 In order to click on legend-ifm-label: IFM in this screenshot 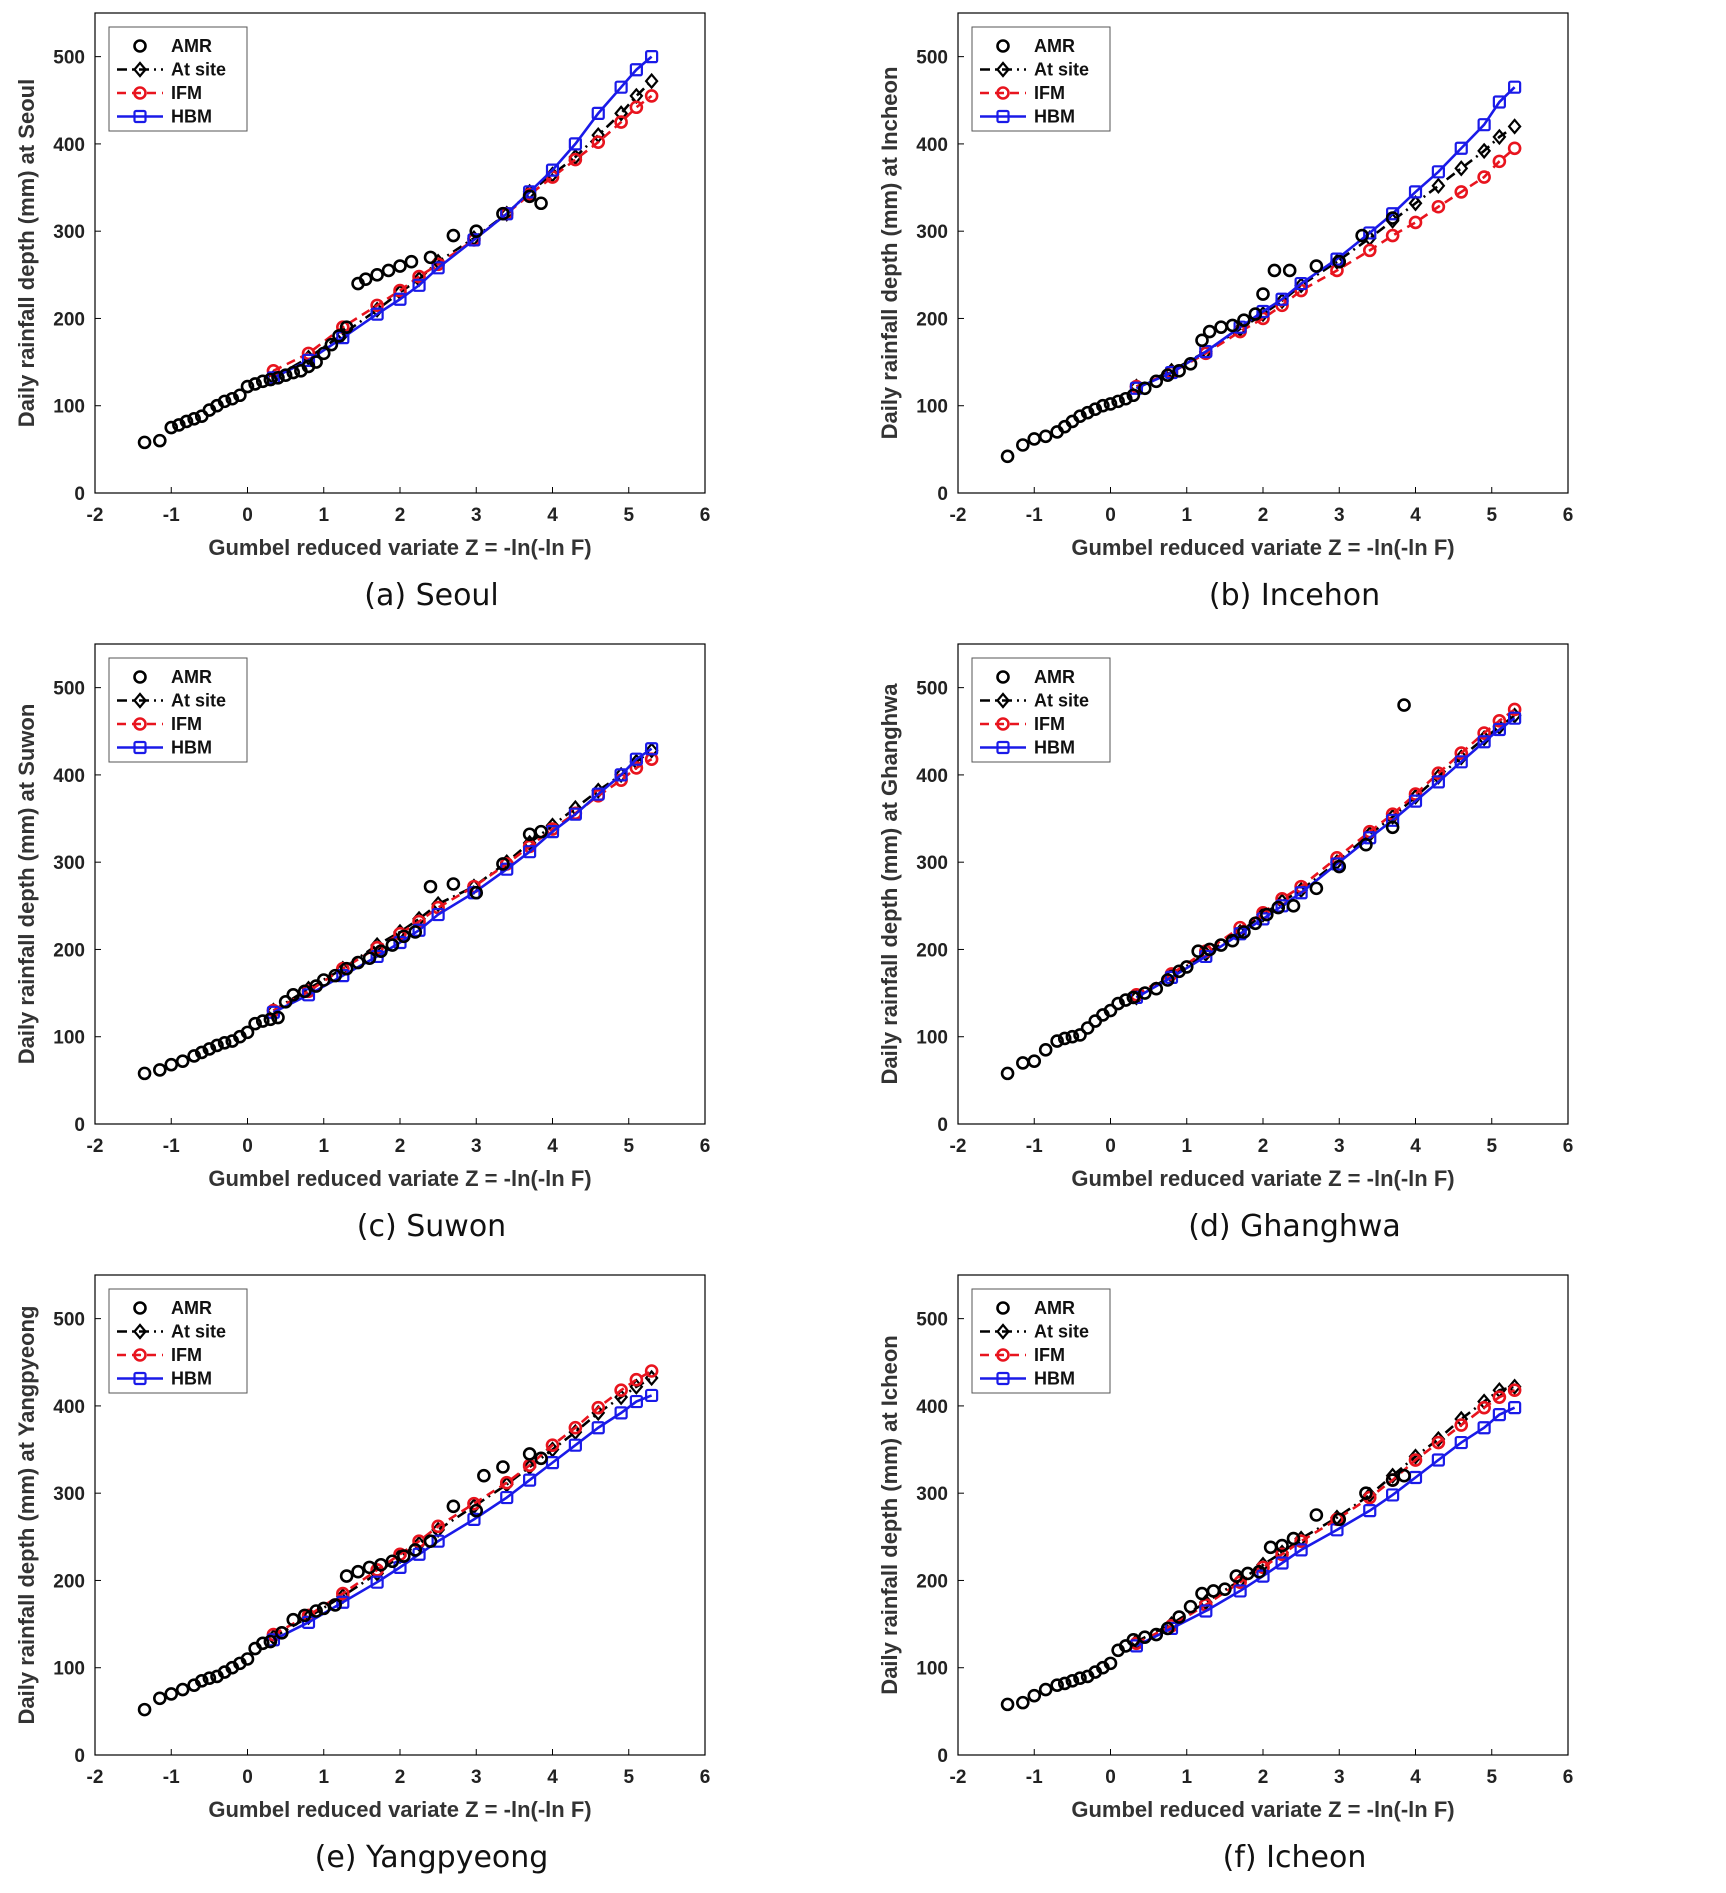, I will do `click(186, 93)`.